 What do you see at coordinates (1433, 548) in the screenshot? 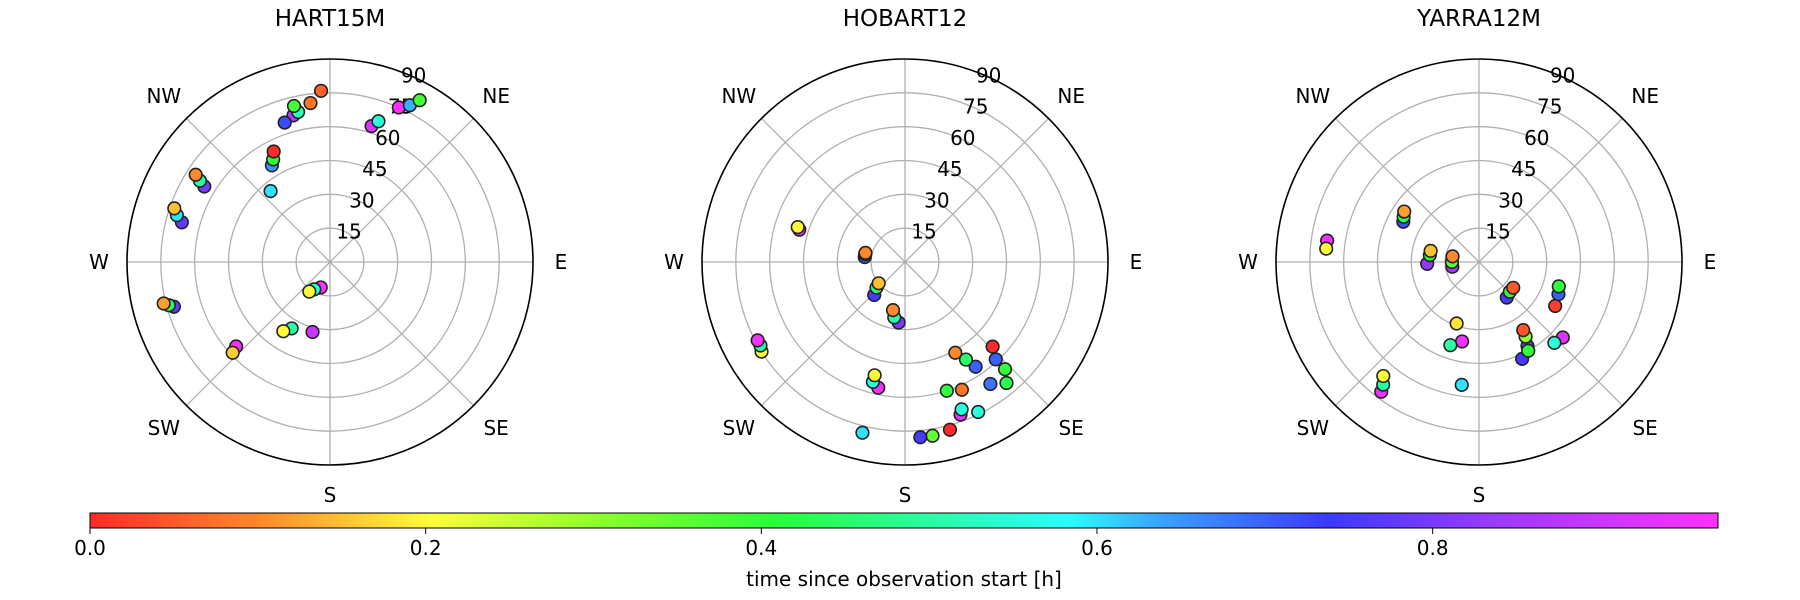
I see `colorbar-tick-label: 0.8` at bounding box center [1433, 548].